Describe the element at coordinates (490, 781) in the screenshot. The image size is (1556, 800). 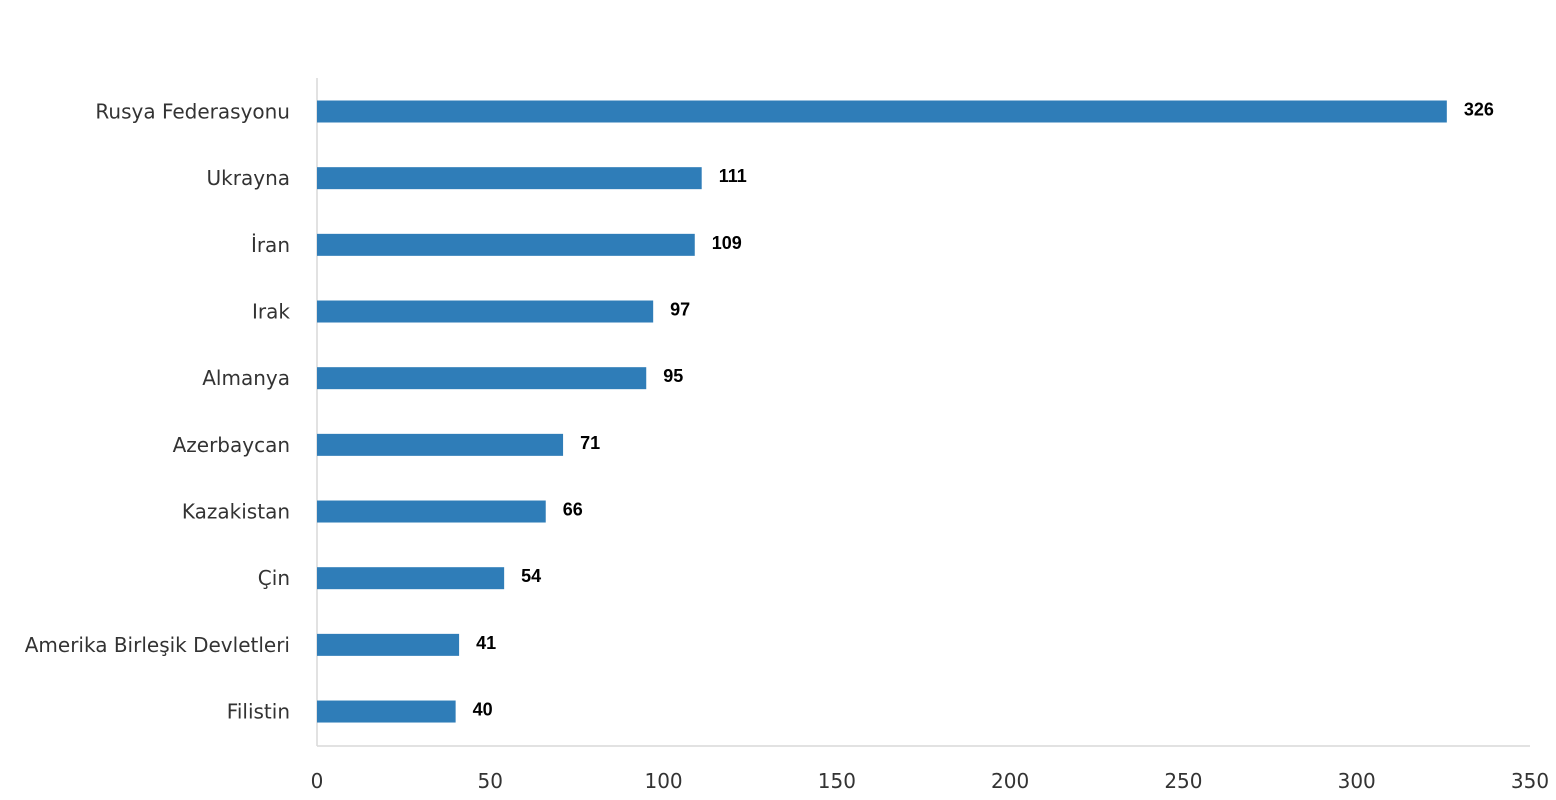
I see `x-tick-label: 50` at that location.